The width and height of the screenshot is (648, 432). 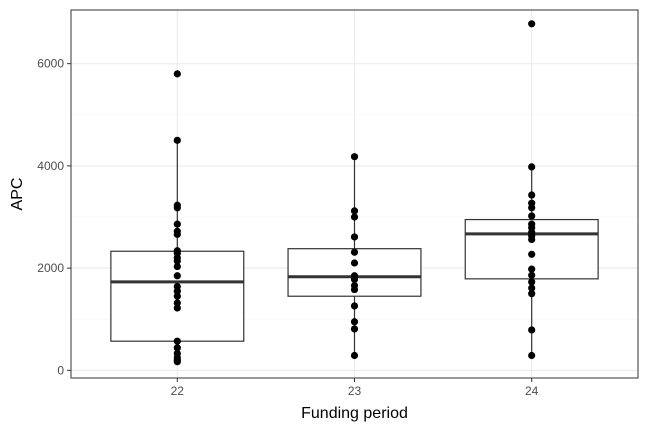 I want to click on x-tick-label: 23, so click(x=355, y=391).